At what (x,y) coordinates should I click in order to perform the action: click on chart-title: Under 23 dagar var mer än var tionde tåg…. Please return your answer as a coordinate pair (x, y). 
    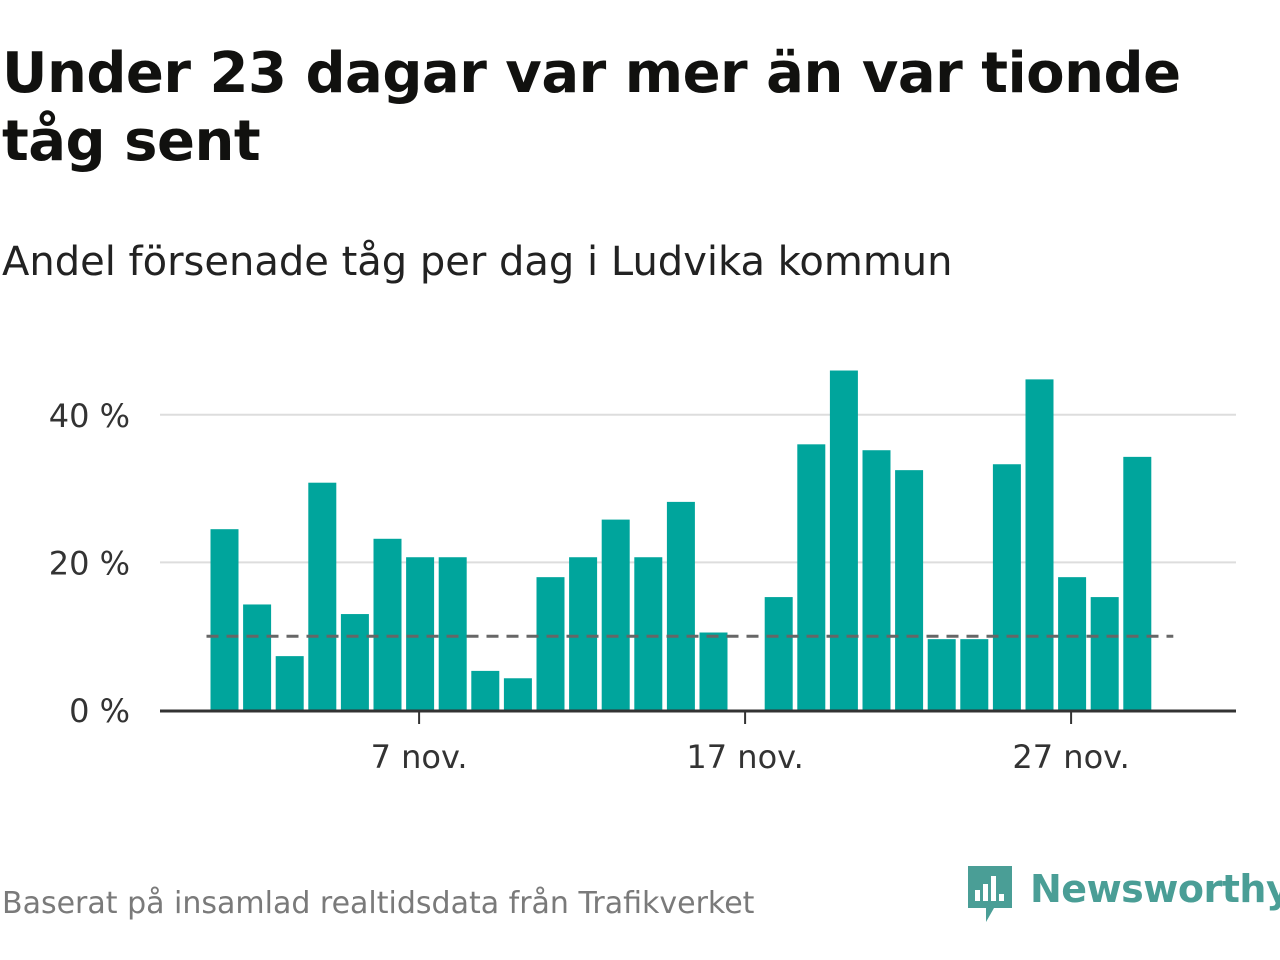
    Looking at the image, I should click on (591, 107).